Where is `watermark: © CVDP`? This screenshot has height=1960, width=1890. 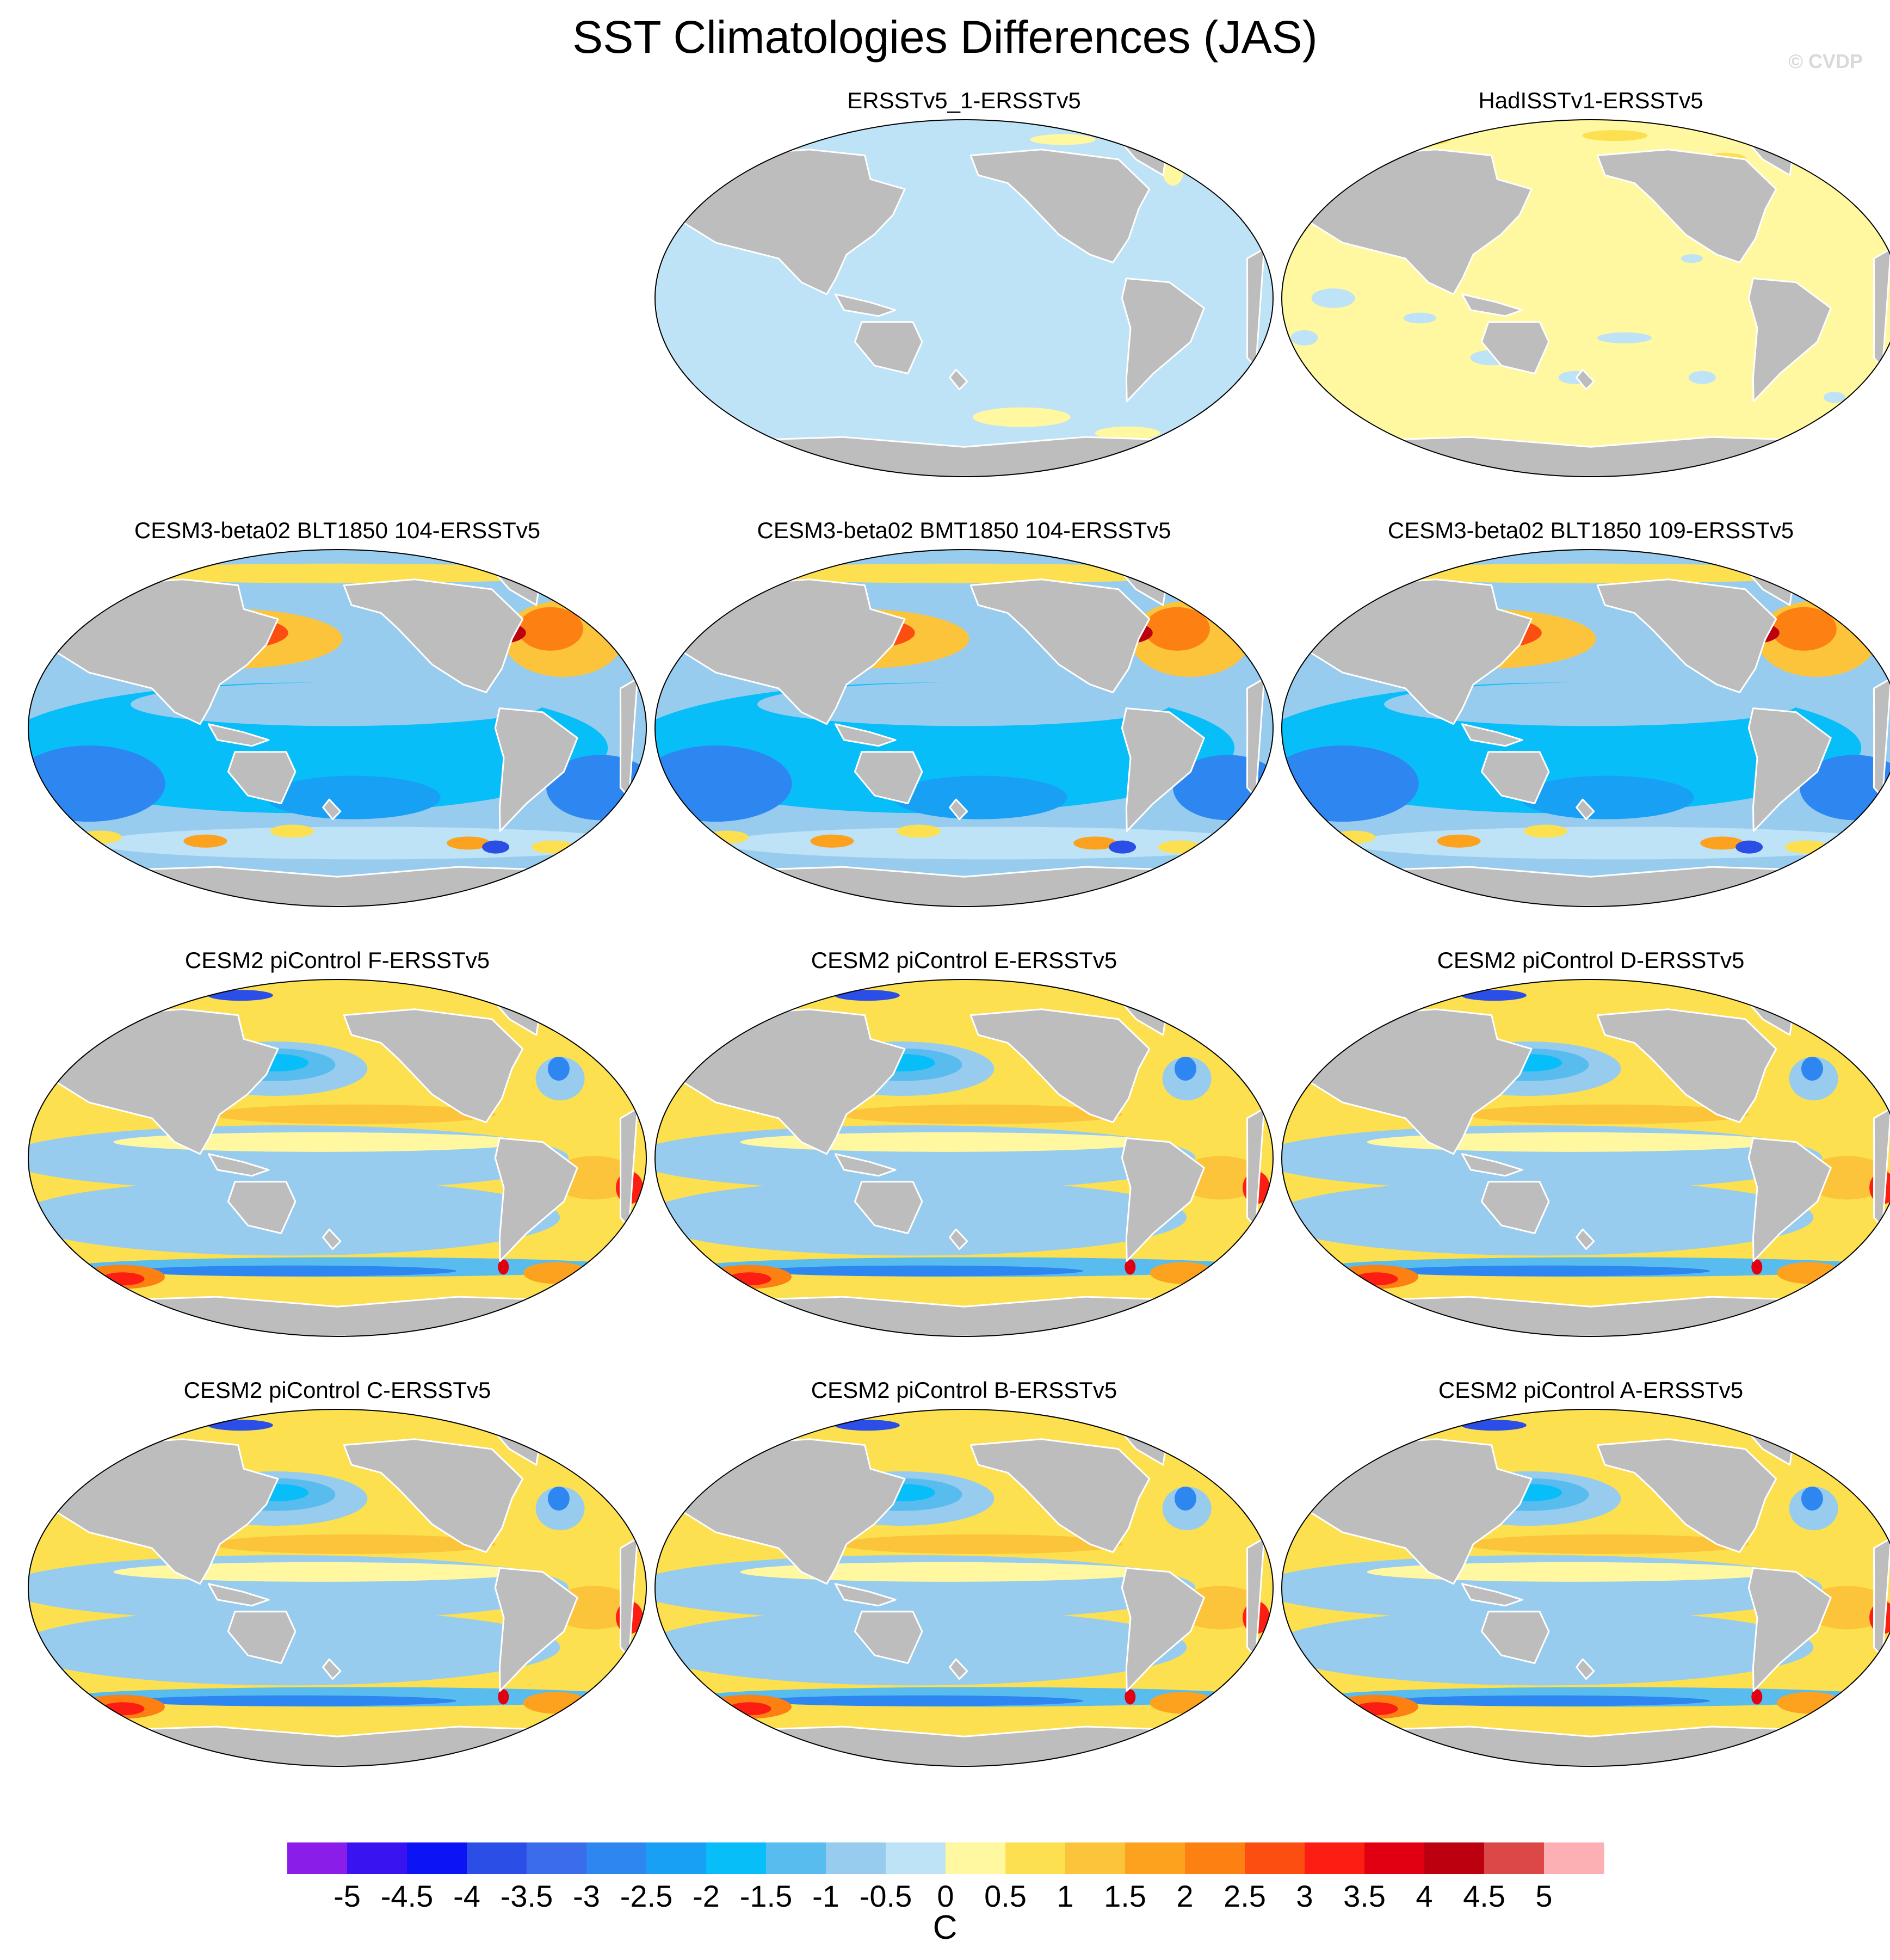
watermark: © CVDP is located at coordinates (1825, 61).